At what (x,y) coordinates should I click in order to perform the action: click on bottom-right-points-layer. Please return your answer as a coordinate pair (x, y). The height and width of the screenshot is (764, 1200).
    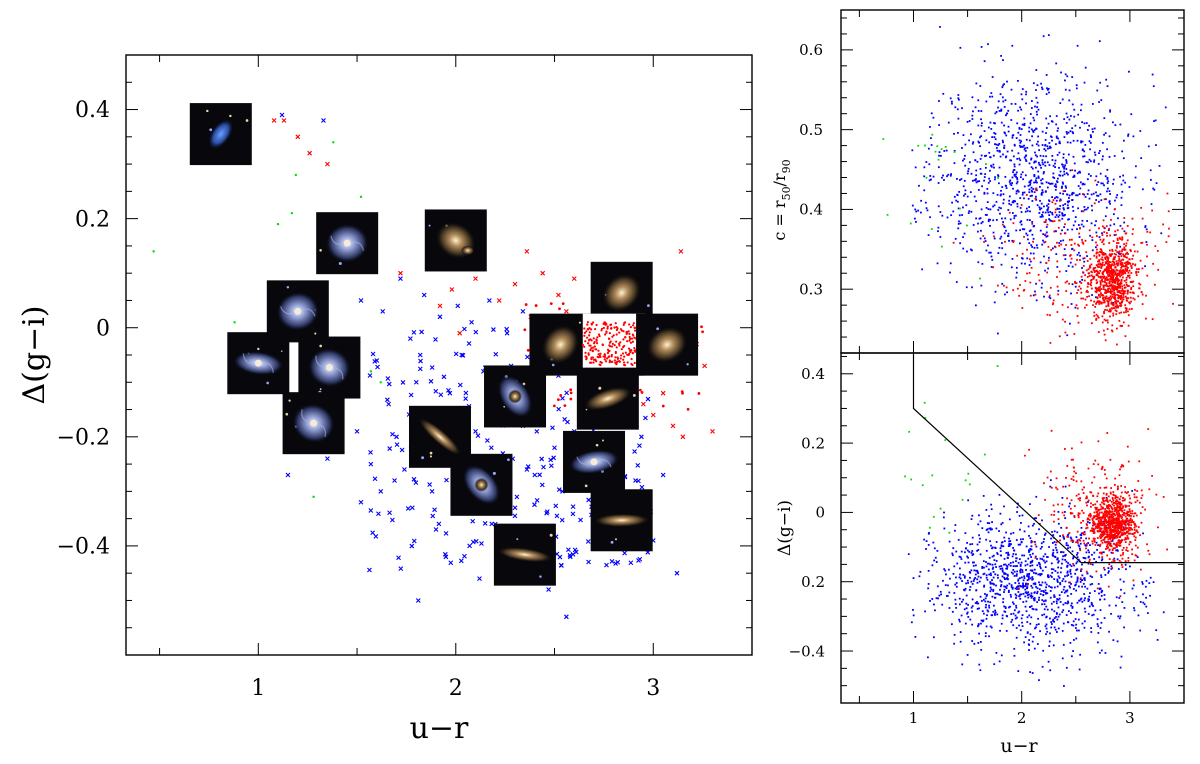
    Looking at the image, I should click on (1036, 526).